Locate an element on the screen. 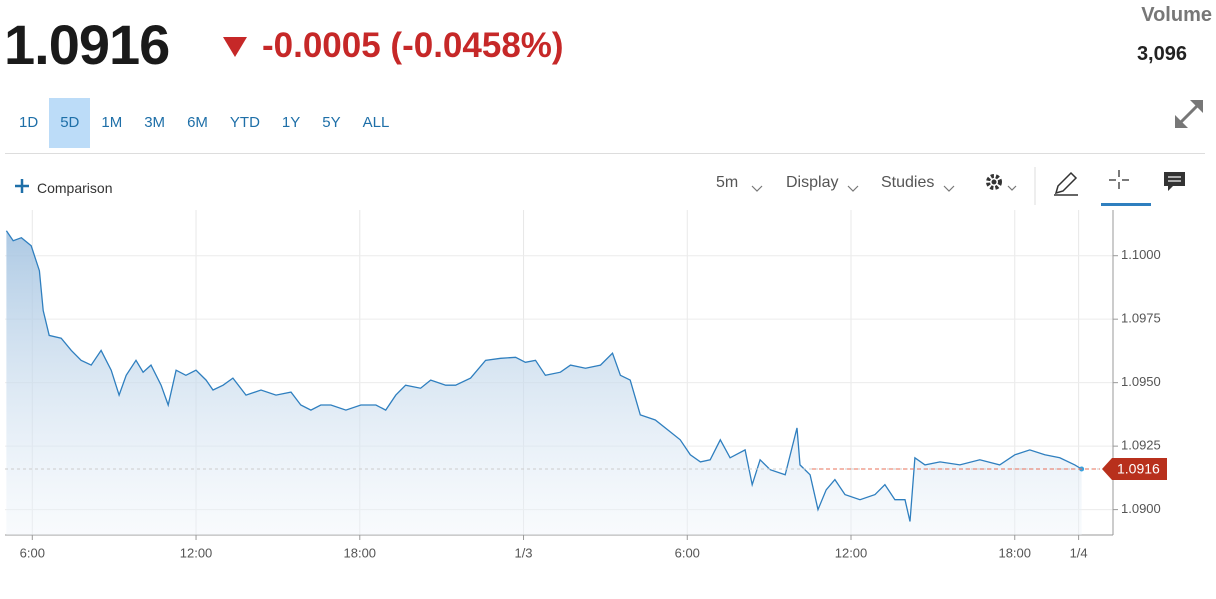 This screenshot has height=599, width=1216. range-selector: 1D 5D 1M 3M 6M YTD 1Y 5Y ALL is located at coordinates (204, 123).